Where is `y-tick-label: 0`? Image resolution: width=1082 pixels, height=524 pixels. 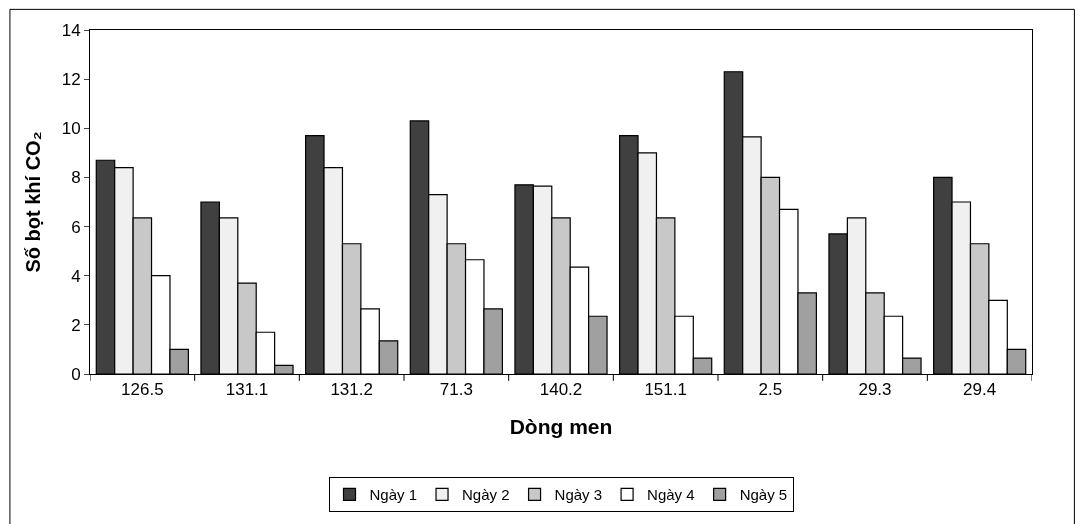 y-tick-label: 0 is located at coordinates (76, 374).